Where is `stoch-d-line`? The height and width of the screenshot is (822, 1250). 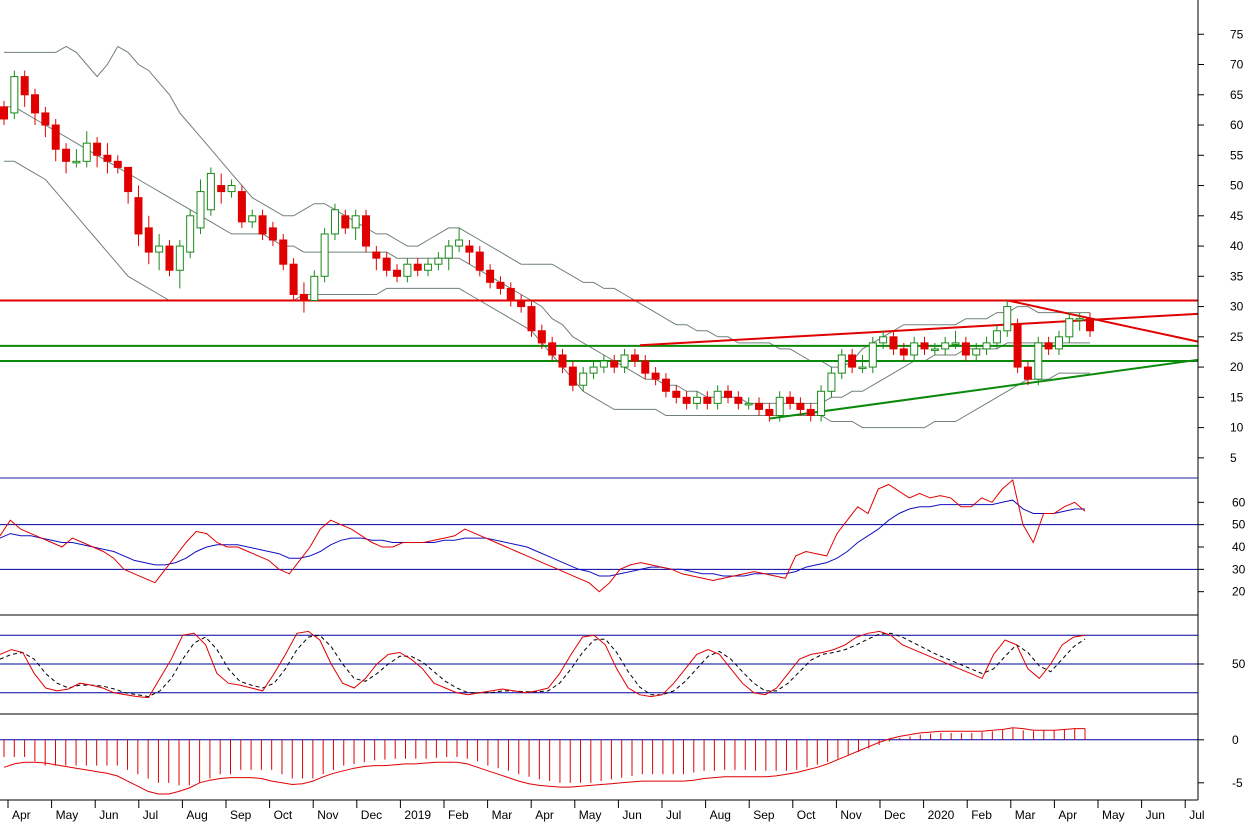
stoch-d-line is located at coordinates (543, 665).